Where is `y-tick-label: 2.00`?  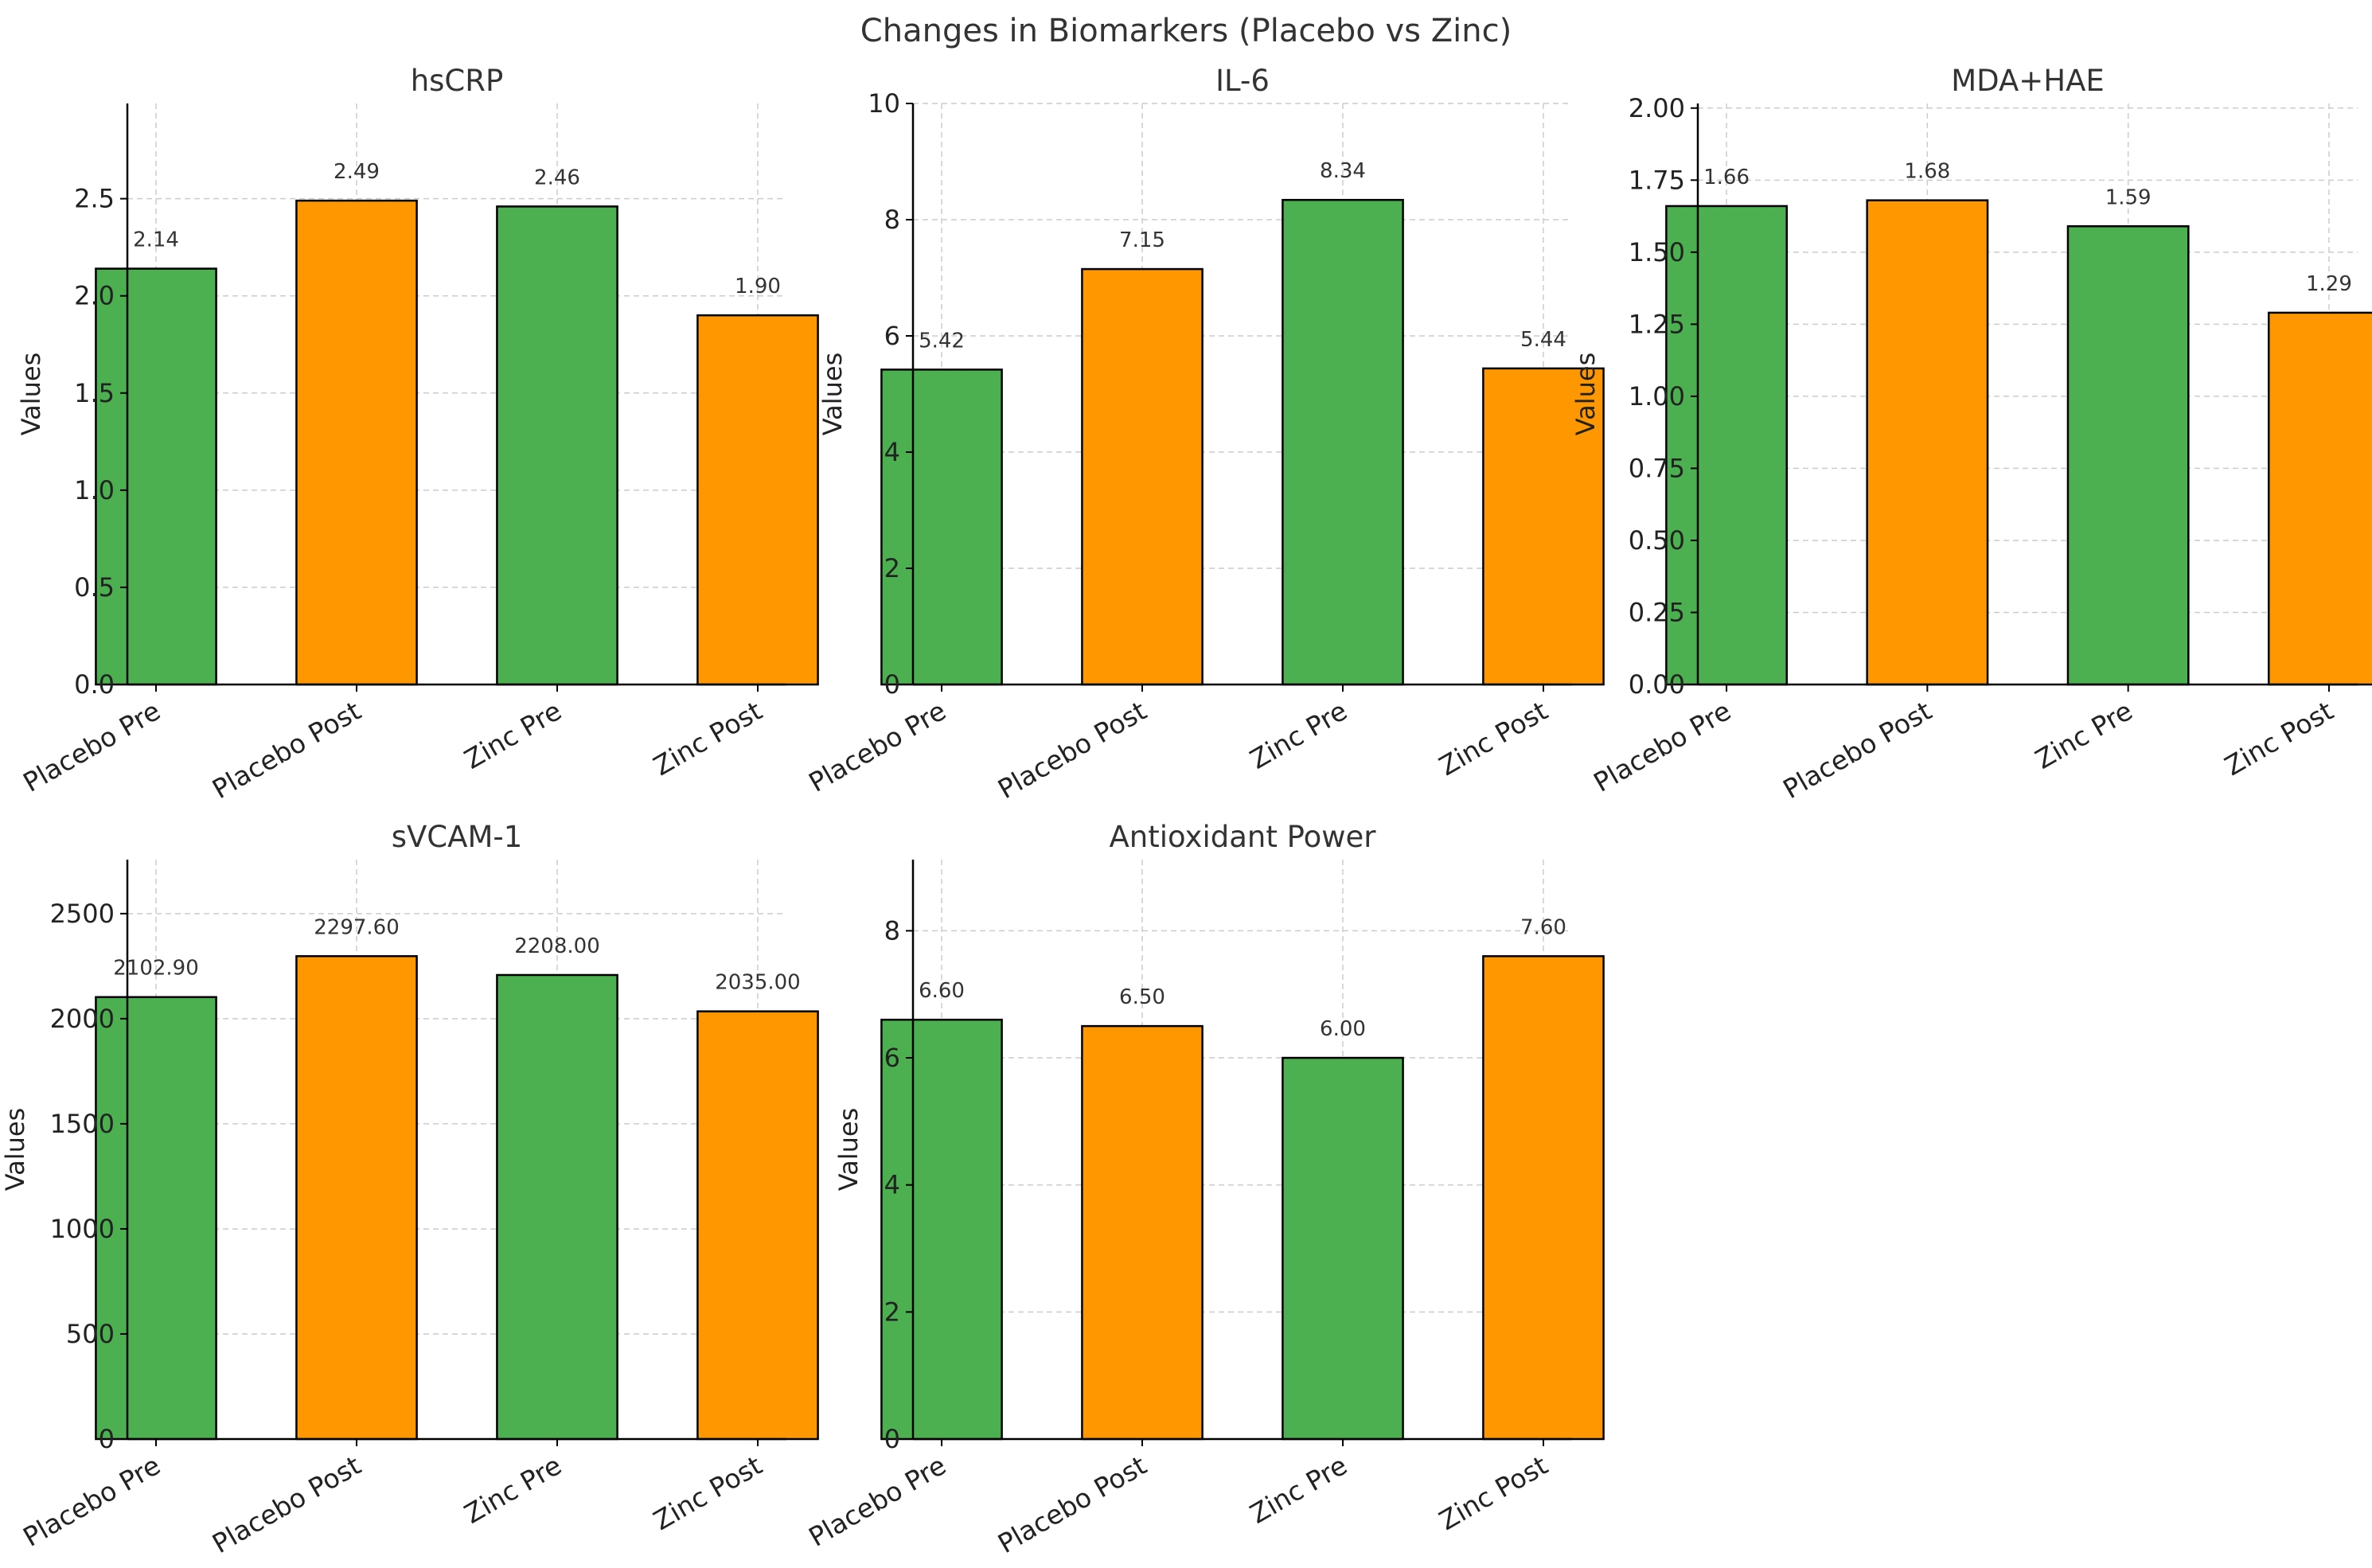
y-tick-label: 2.00 is located at coordinates (1657, 108).